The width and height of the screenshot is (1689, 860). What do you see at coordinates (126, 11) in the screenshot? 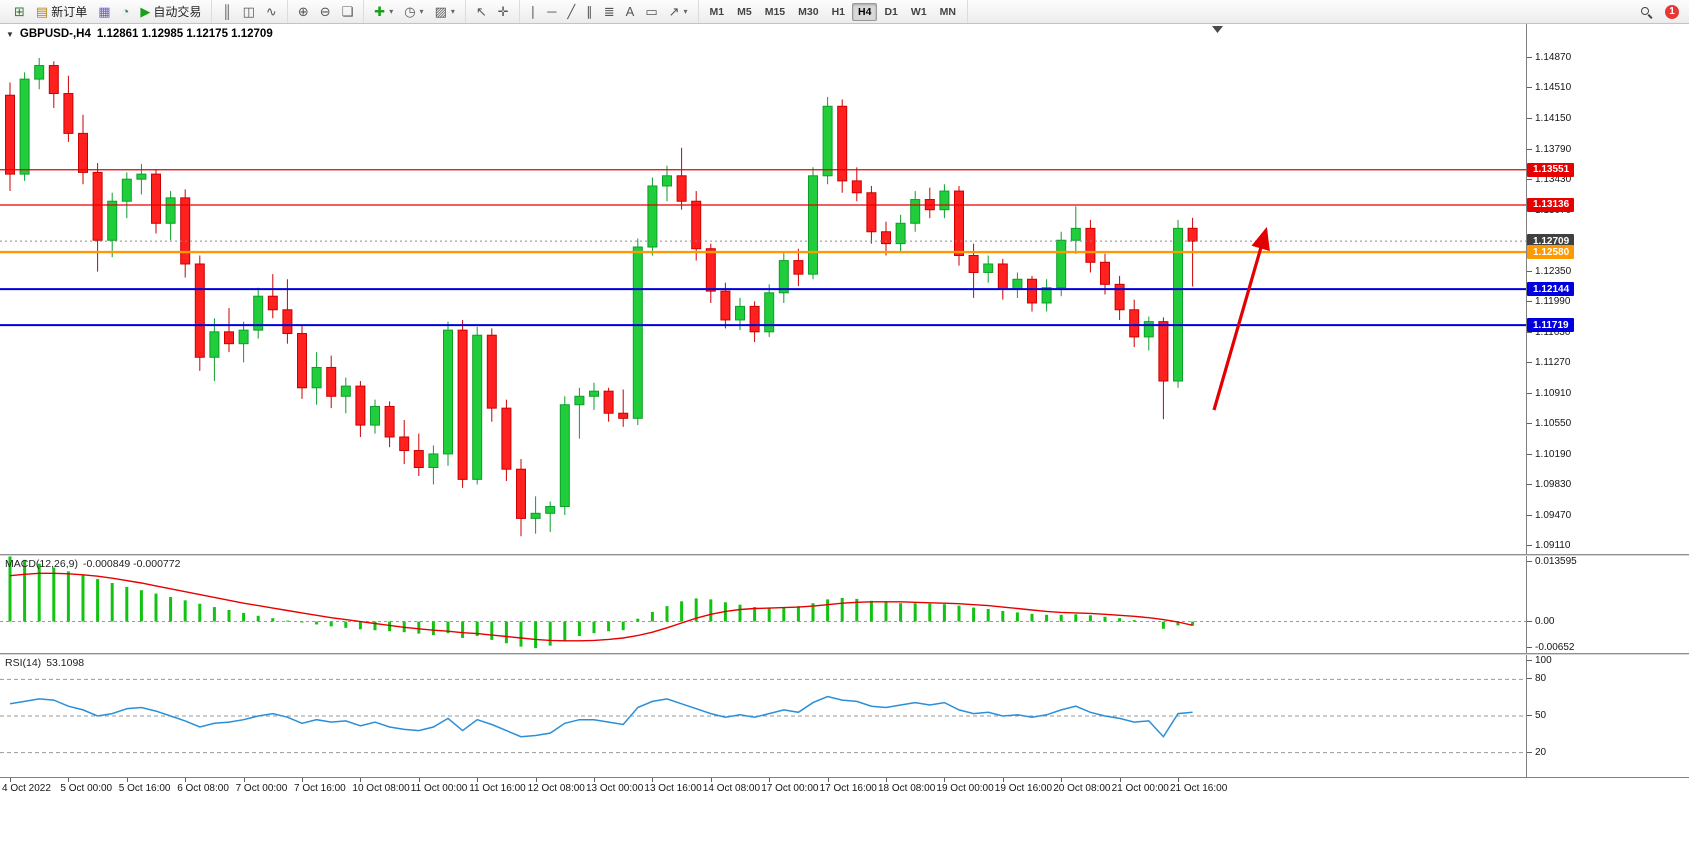
I see `navigator-button: ◔` at bounding box center [126, 11].